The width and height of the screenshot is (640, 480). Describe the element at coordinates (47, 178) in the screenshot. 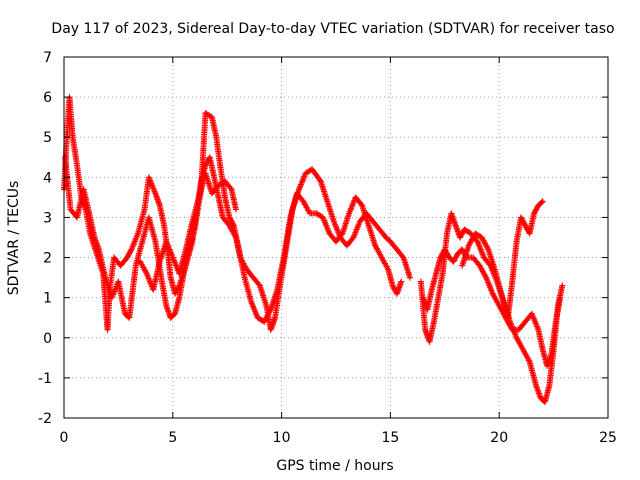

I see `y-tick-label: 4` at that location.